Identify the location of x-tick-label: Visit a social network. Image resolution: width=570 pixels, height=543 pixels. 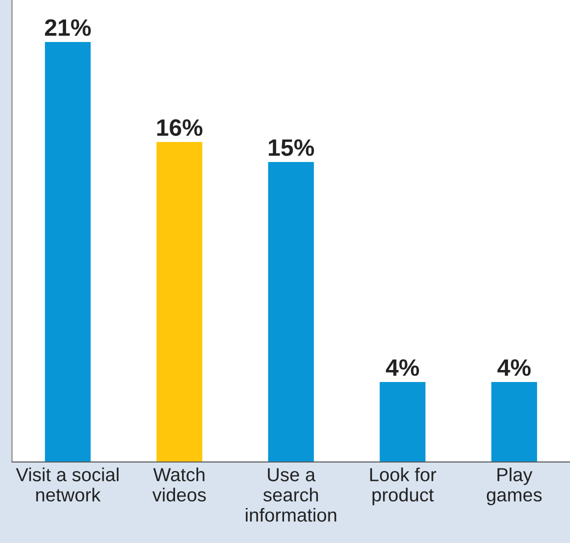
(67, 485).